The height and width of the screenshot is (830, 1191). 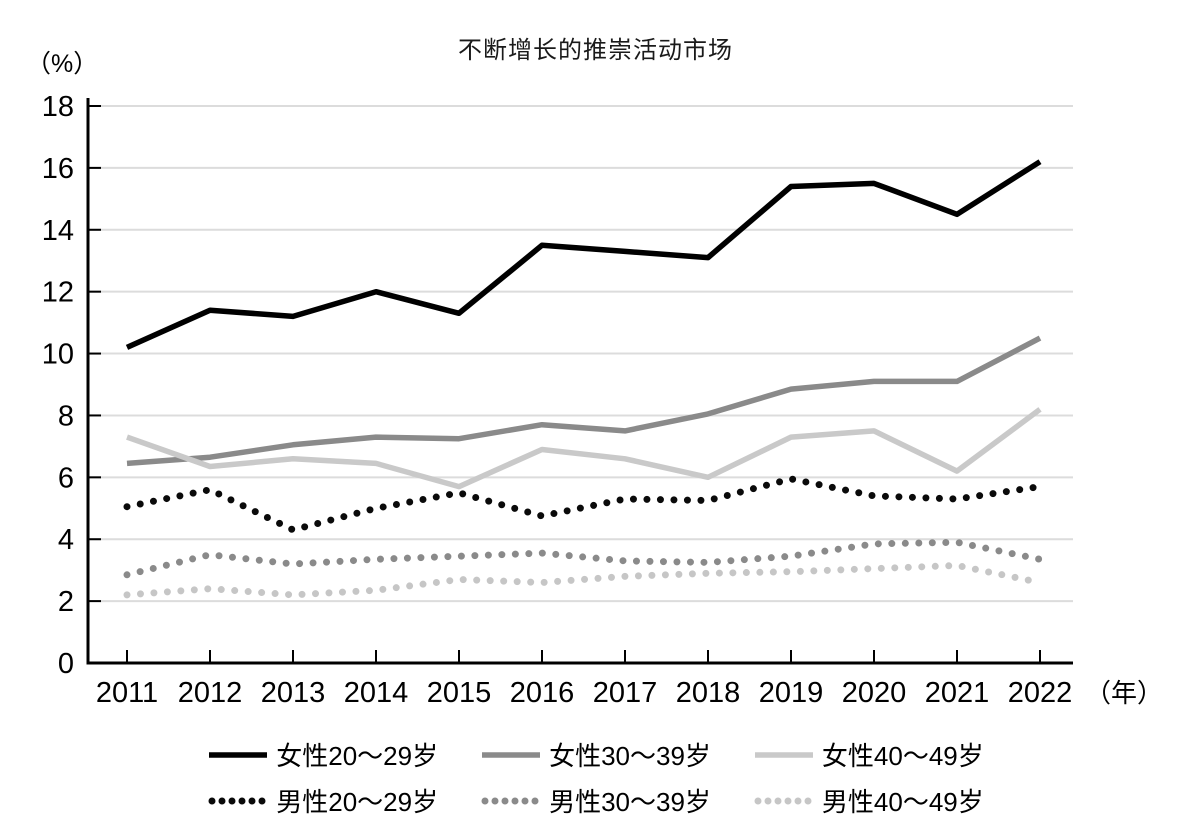 What do you see at coordinates (127, 693) in the screenshot?
I see `x-tick-label: 2011` at bounding box center [127, 693].